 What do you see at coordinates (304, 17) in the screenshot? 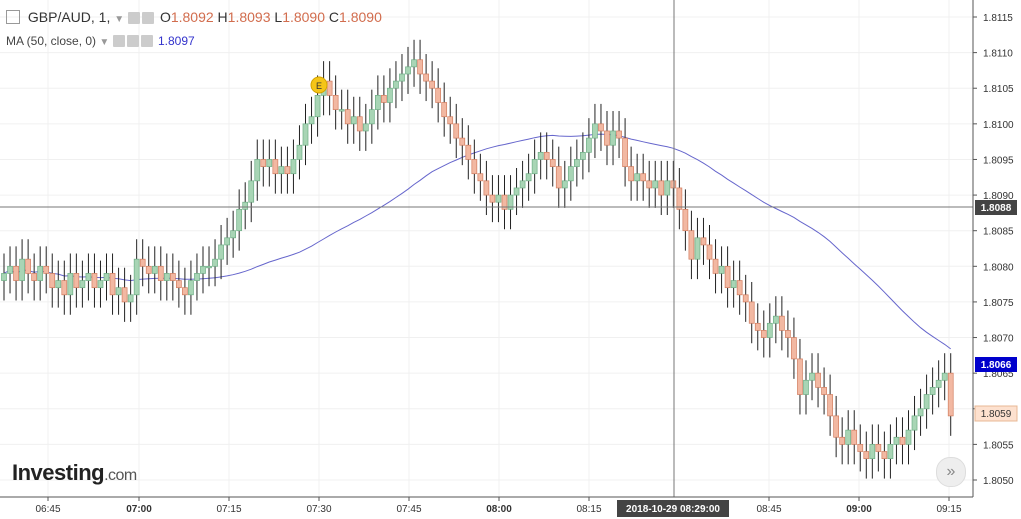
I see `low-value: 1.8090` at bounding box center [304, 17].